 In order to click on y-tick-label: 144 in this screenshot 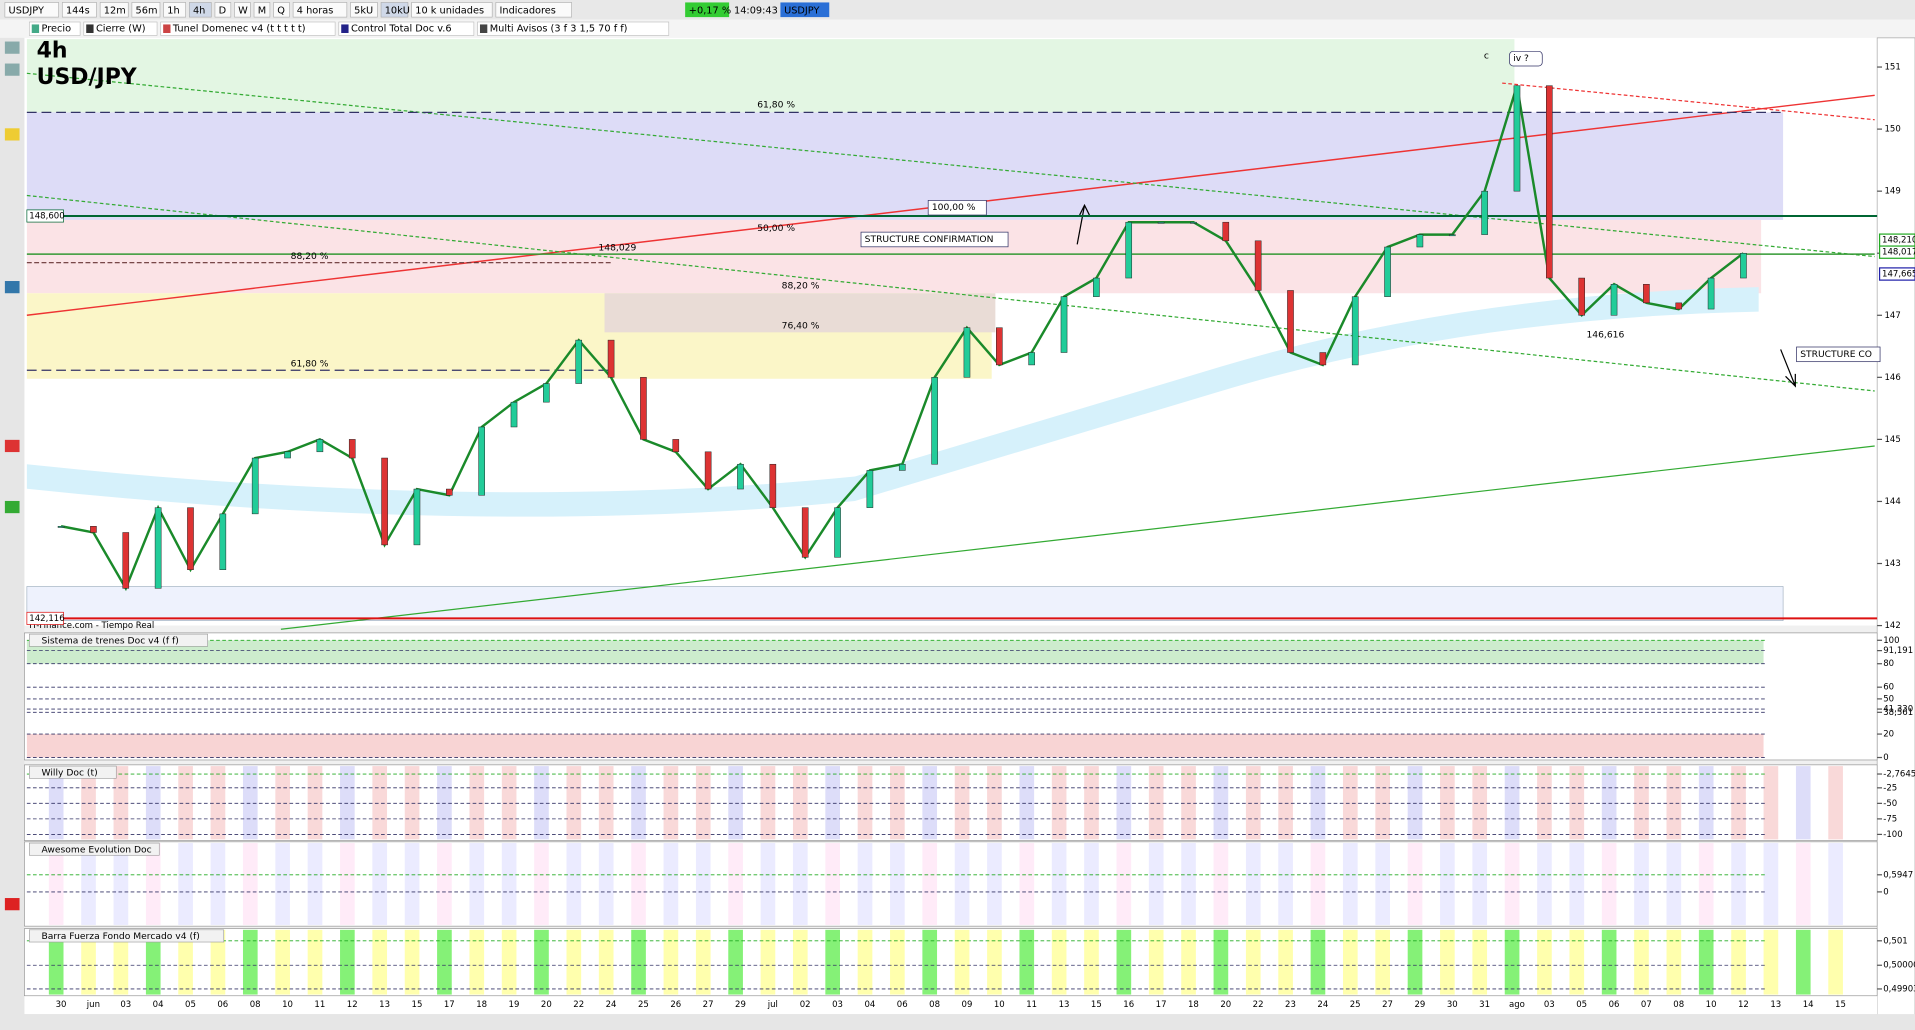, I will do `click(1892, 502)`.